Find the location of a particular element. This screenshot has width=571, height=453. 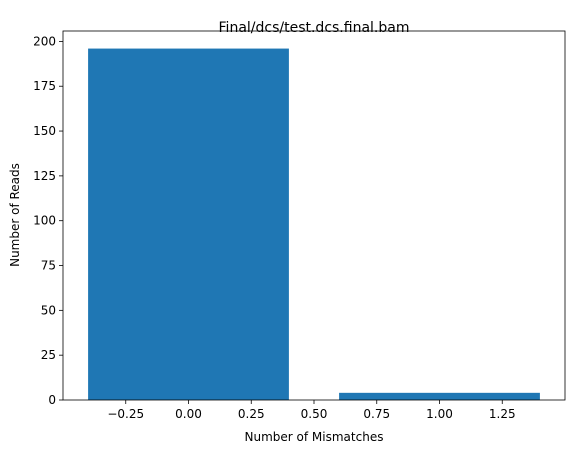

x-axis-ticks: −0.25 0.00 0.25 0.50 0.75 1.00 1.25 is located at coordinates (311, 410).